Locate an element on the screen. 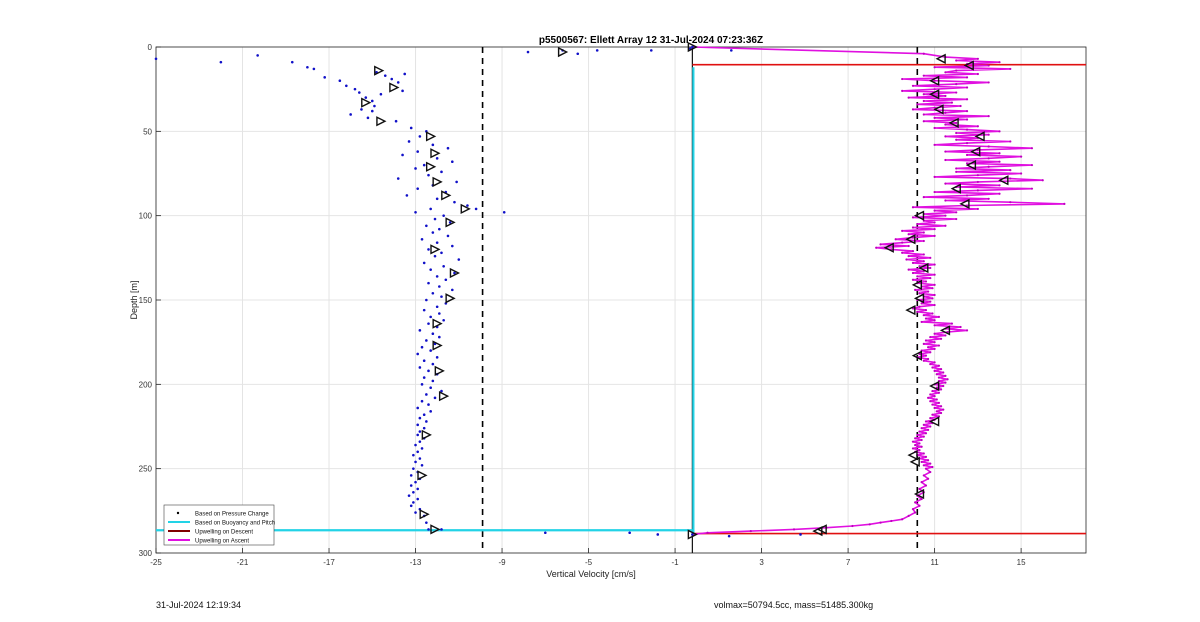 The image size is (1200, 622). x-tick-label: -17 is located at coordinates (329, 562).